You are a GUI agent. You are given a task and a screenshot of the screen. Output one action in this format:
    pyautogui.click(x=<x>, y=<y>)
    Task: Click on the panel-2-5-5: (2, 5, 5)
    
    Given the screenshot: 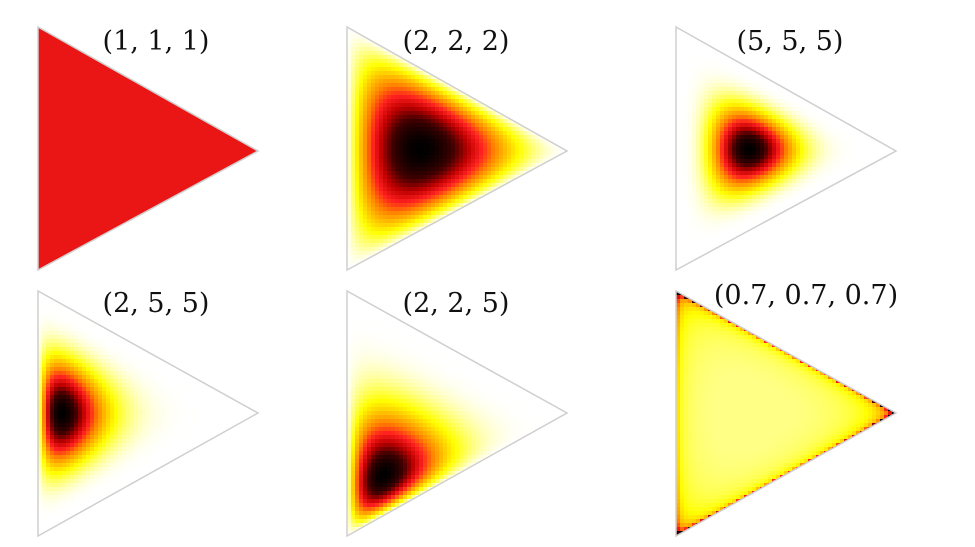 What is the action you would take?
    pyautogui.click(x=148, y=413)
    